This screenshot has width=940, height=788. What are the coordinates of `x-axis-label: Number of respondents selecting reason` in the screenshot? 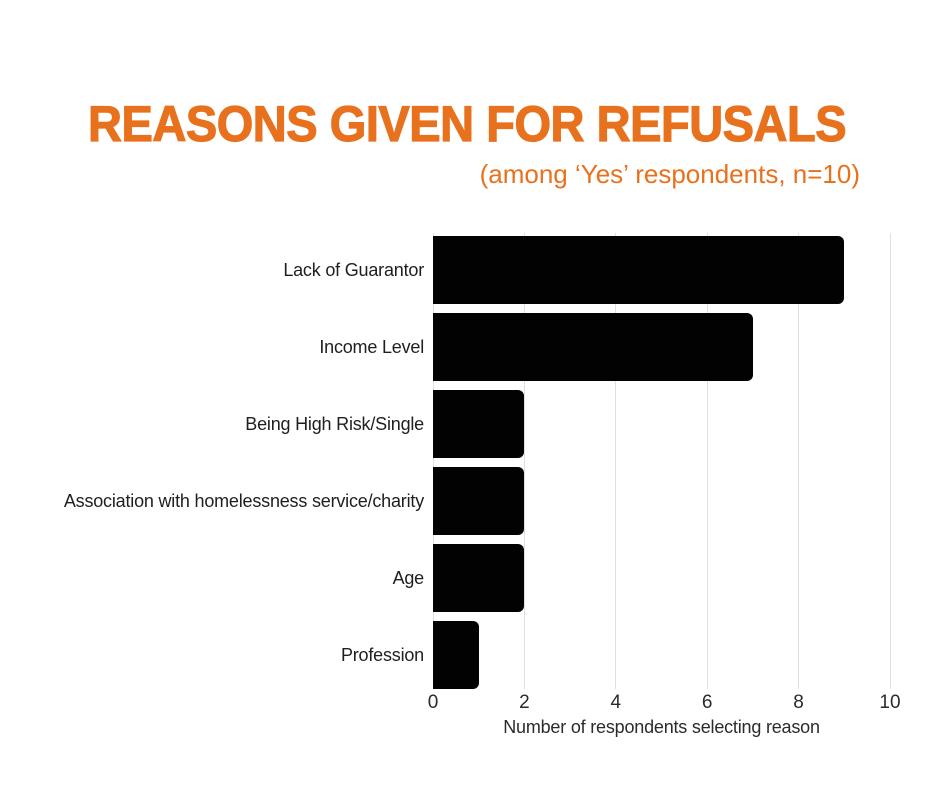 It's located at (661, 727).